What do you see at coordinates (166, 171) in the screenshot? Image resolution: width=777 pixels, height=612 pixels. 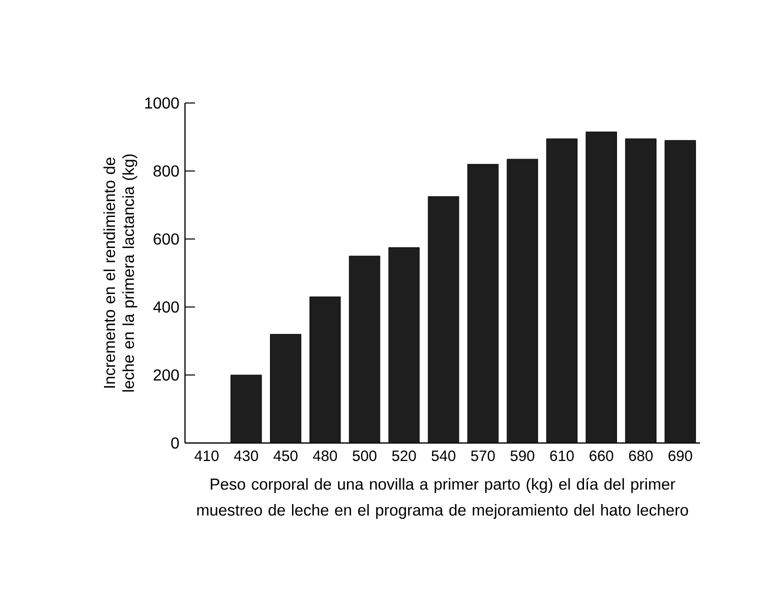 I see `y-tick-label: 800` at bounding box center [166, 171].